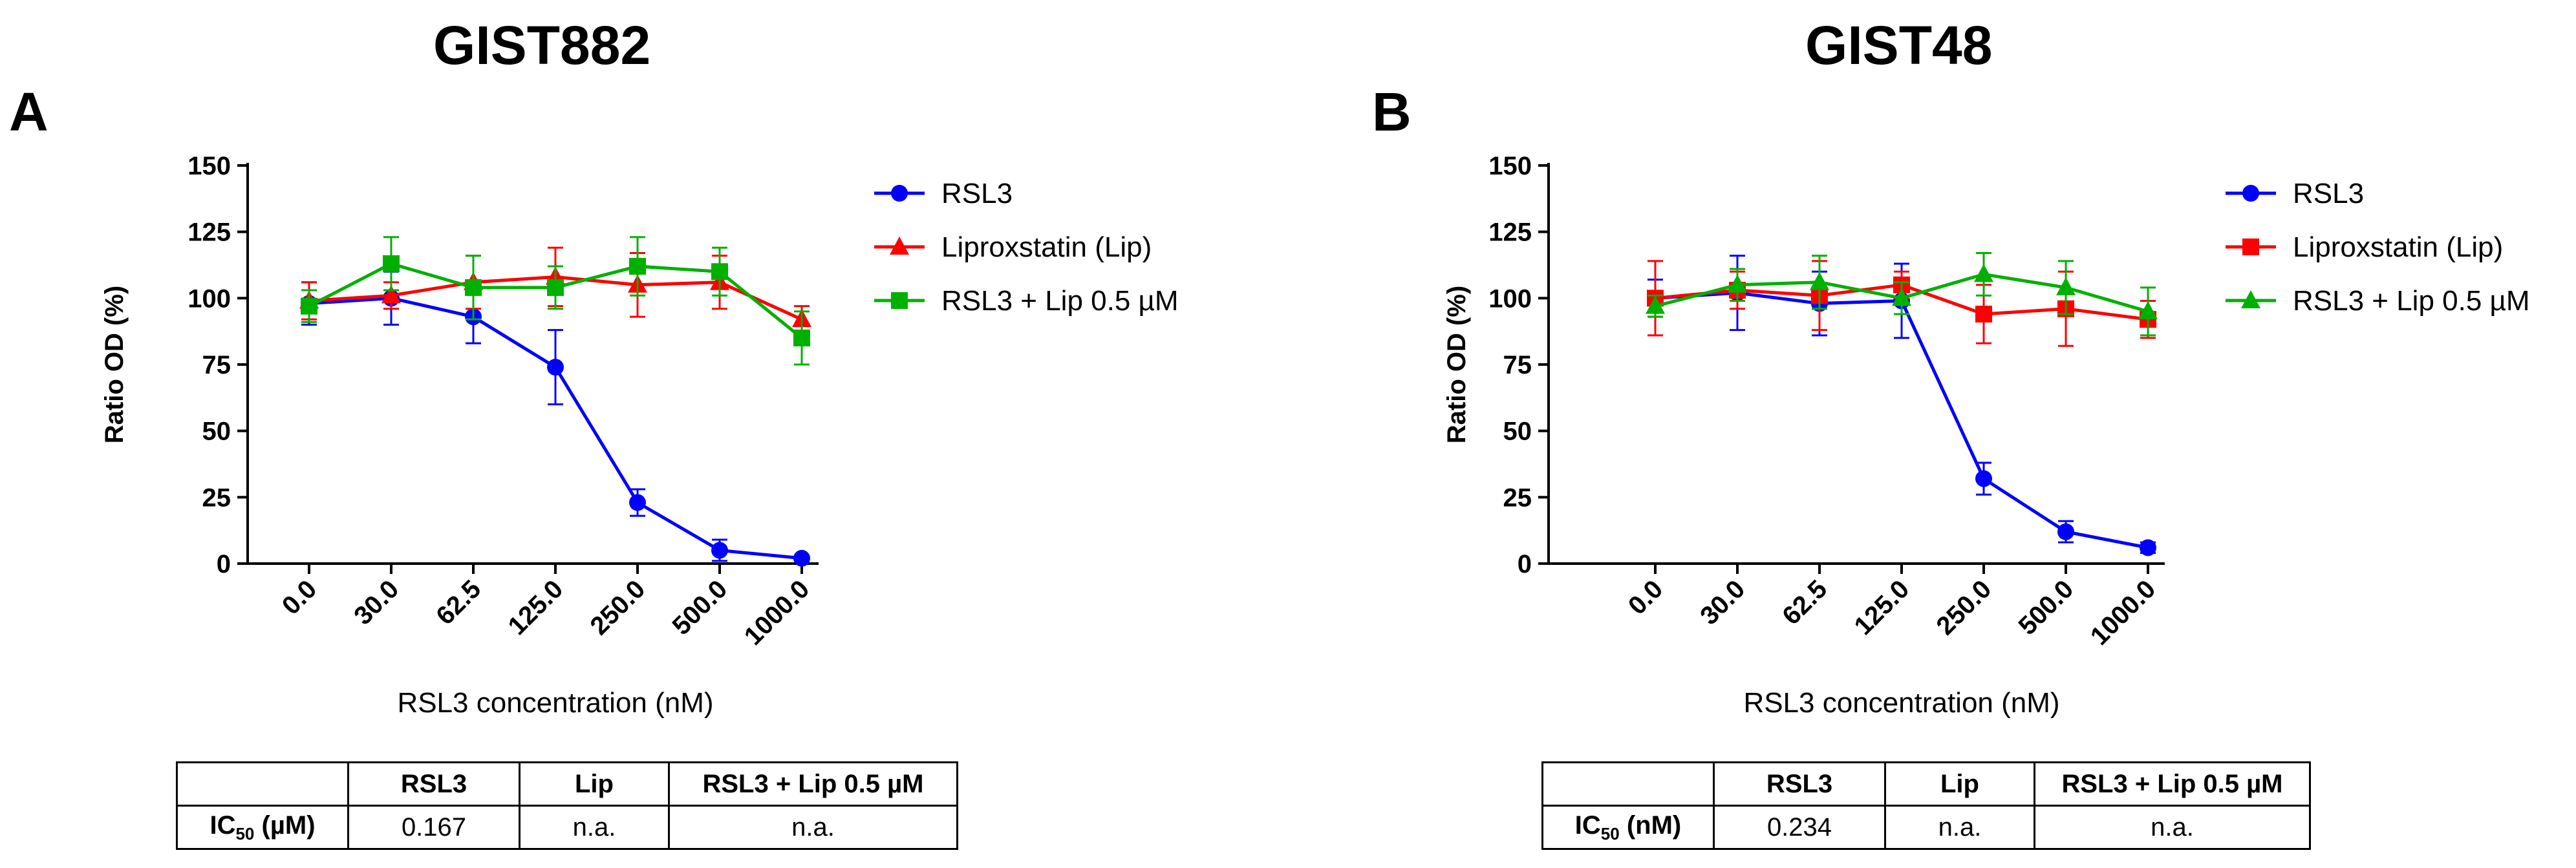 This screenshot has height=868, width=2576. Describe the element at coordinates (29, 111) in the screenshot. I see `panel-label: A` at that location.